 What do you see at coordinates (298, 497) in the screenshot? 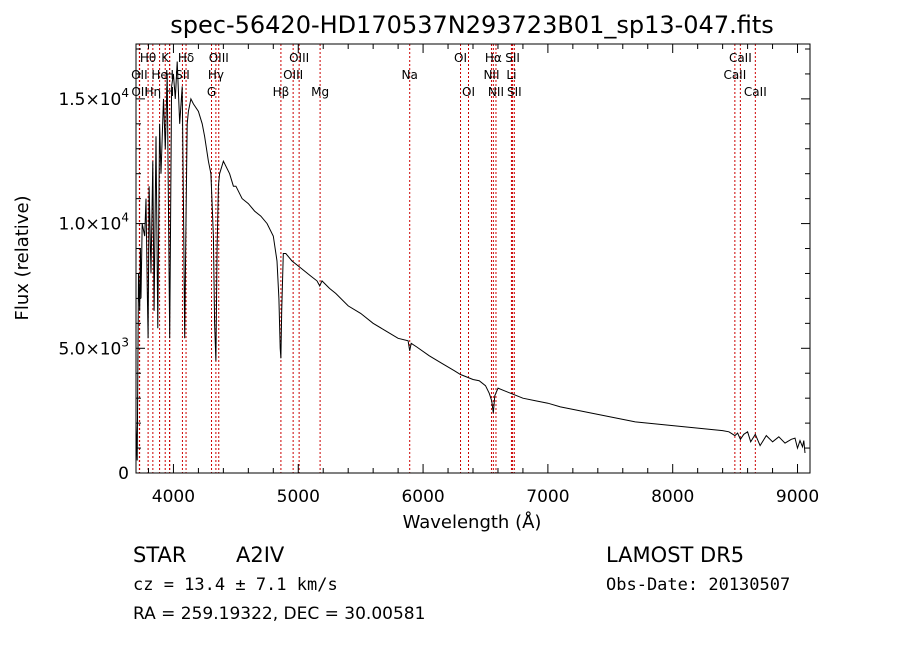
I see `x-tick-label: 5000` at bounding box center [298, 497].